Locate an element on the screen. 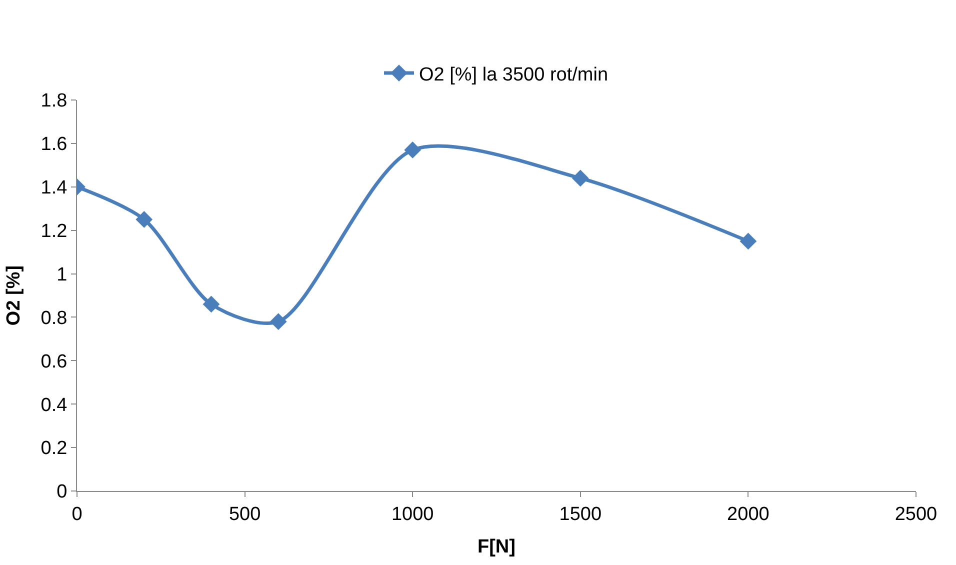 Image resolution: width=956 pixels, height=565 pixels. x-tick-label: 0 is located at coordinates (77, 514).